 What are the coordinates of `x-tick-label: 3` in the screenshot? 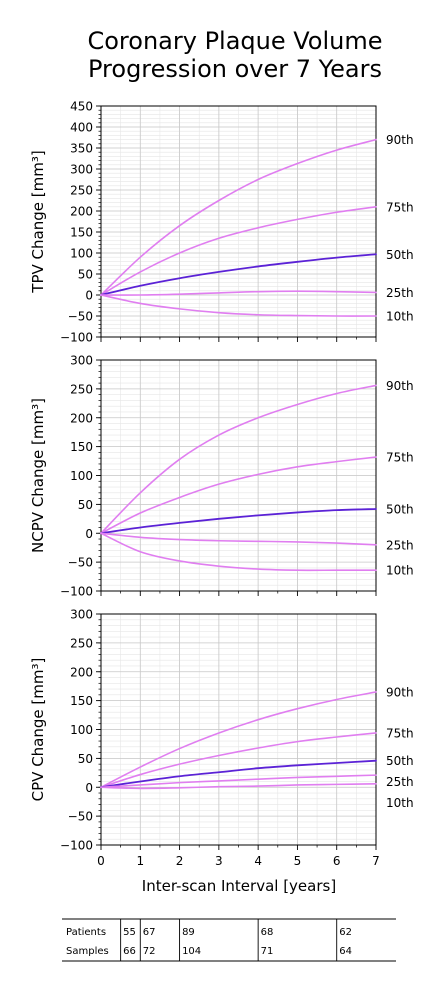 It's located at (219, 861).